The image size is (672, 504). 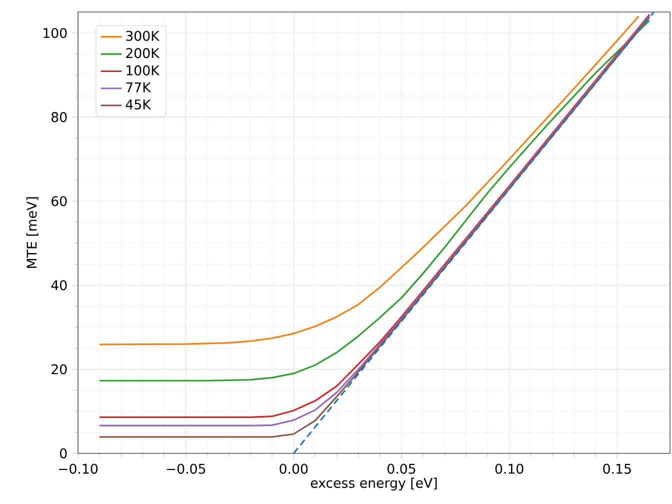 I want to click on x-tick-label: 0.15, so click(x=617, y=469).